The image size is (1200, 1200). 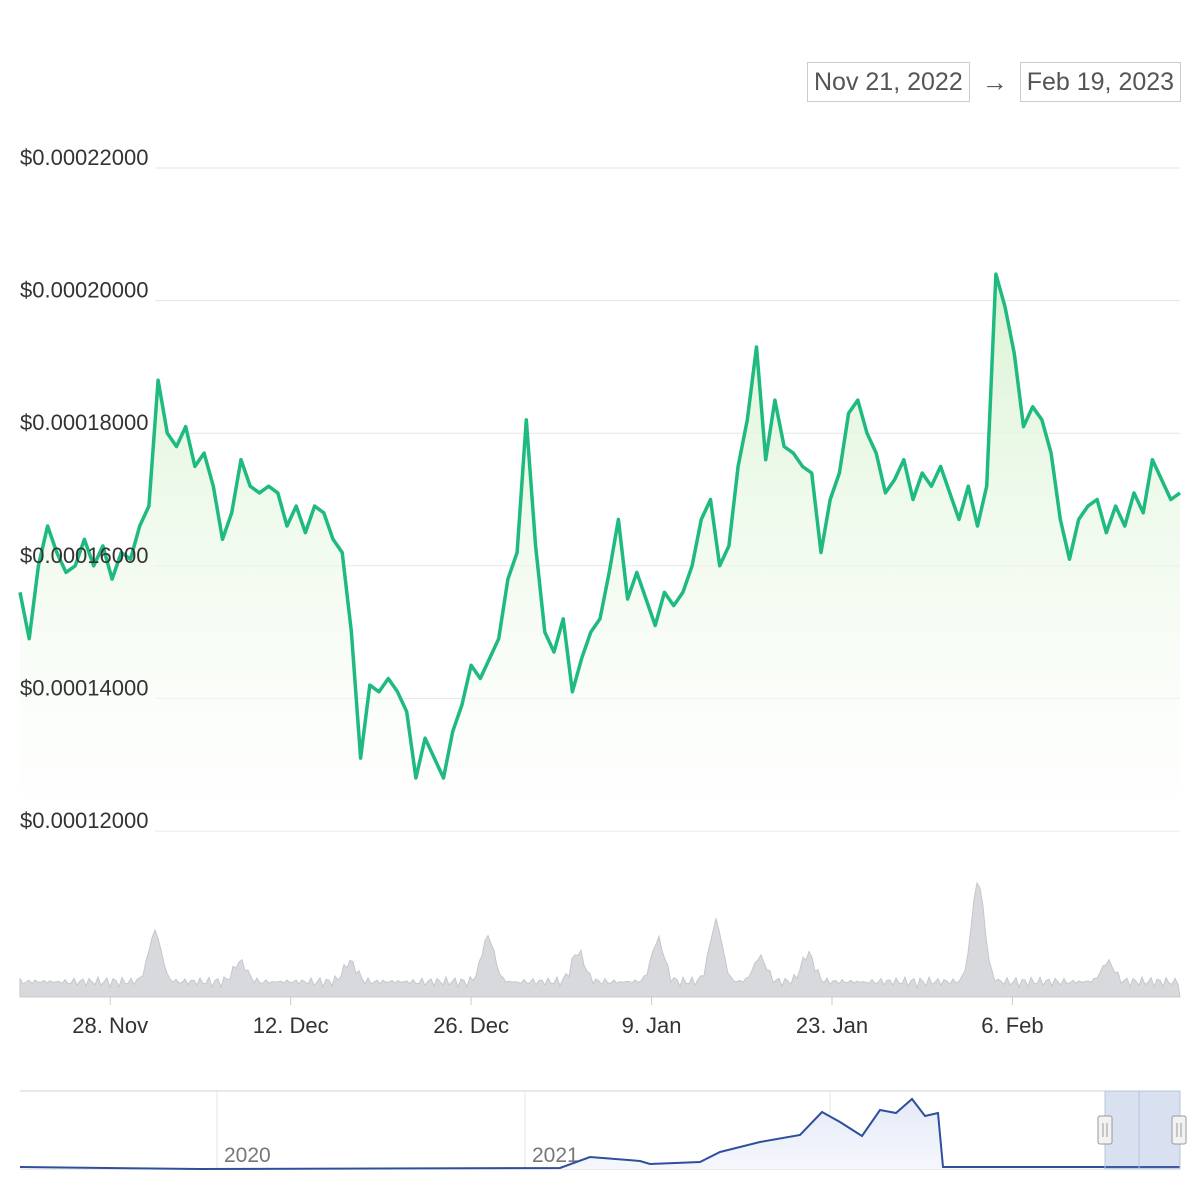 I want to click on volume-area, so click(x=600, y=939).